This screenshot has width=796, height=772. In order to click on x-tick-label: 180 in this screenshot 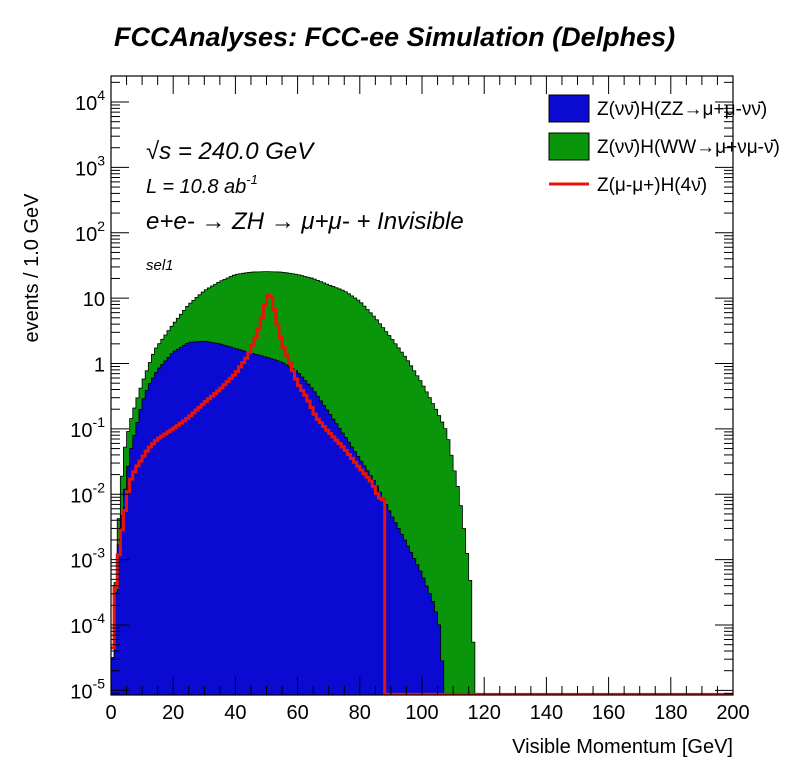, I will do `click(670, 713)`.